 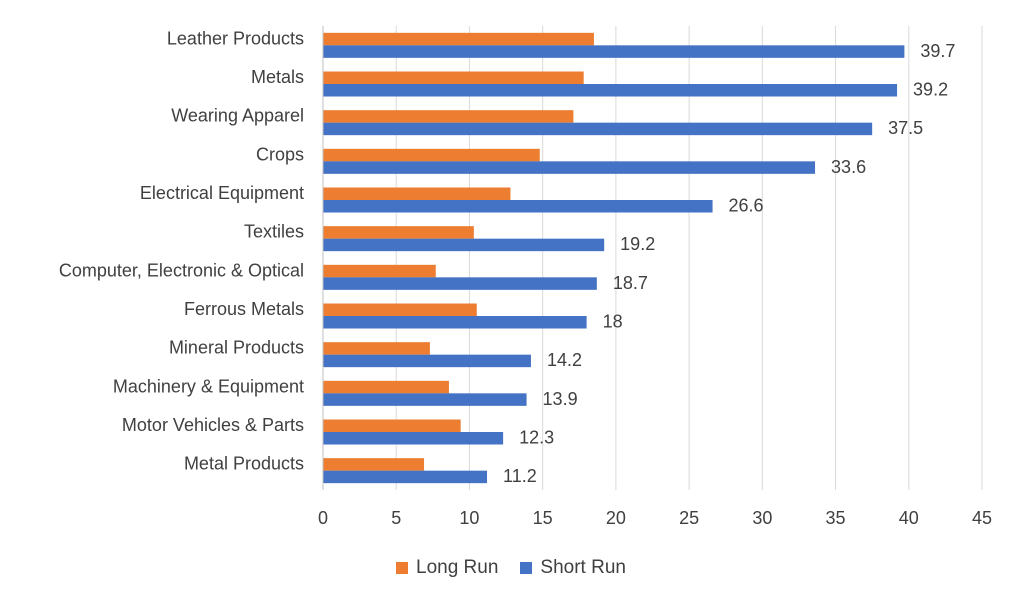 What do you see at coordinates (244, 464) in the screenshot?
I see `category-label: Metal Products` at bounding box center [244, 464].